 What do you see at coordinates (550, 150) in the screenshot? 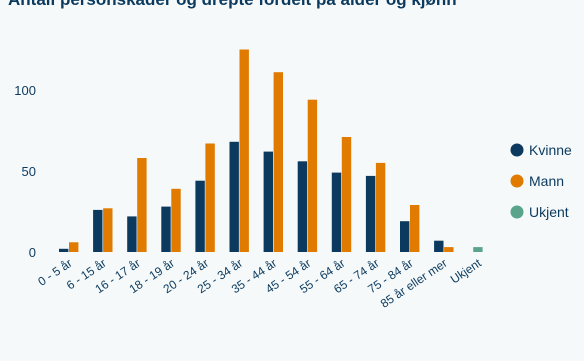
I see `legend-label: Kvinne` at bounding box center [550, 150].